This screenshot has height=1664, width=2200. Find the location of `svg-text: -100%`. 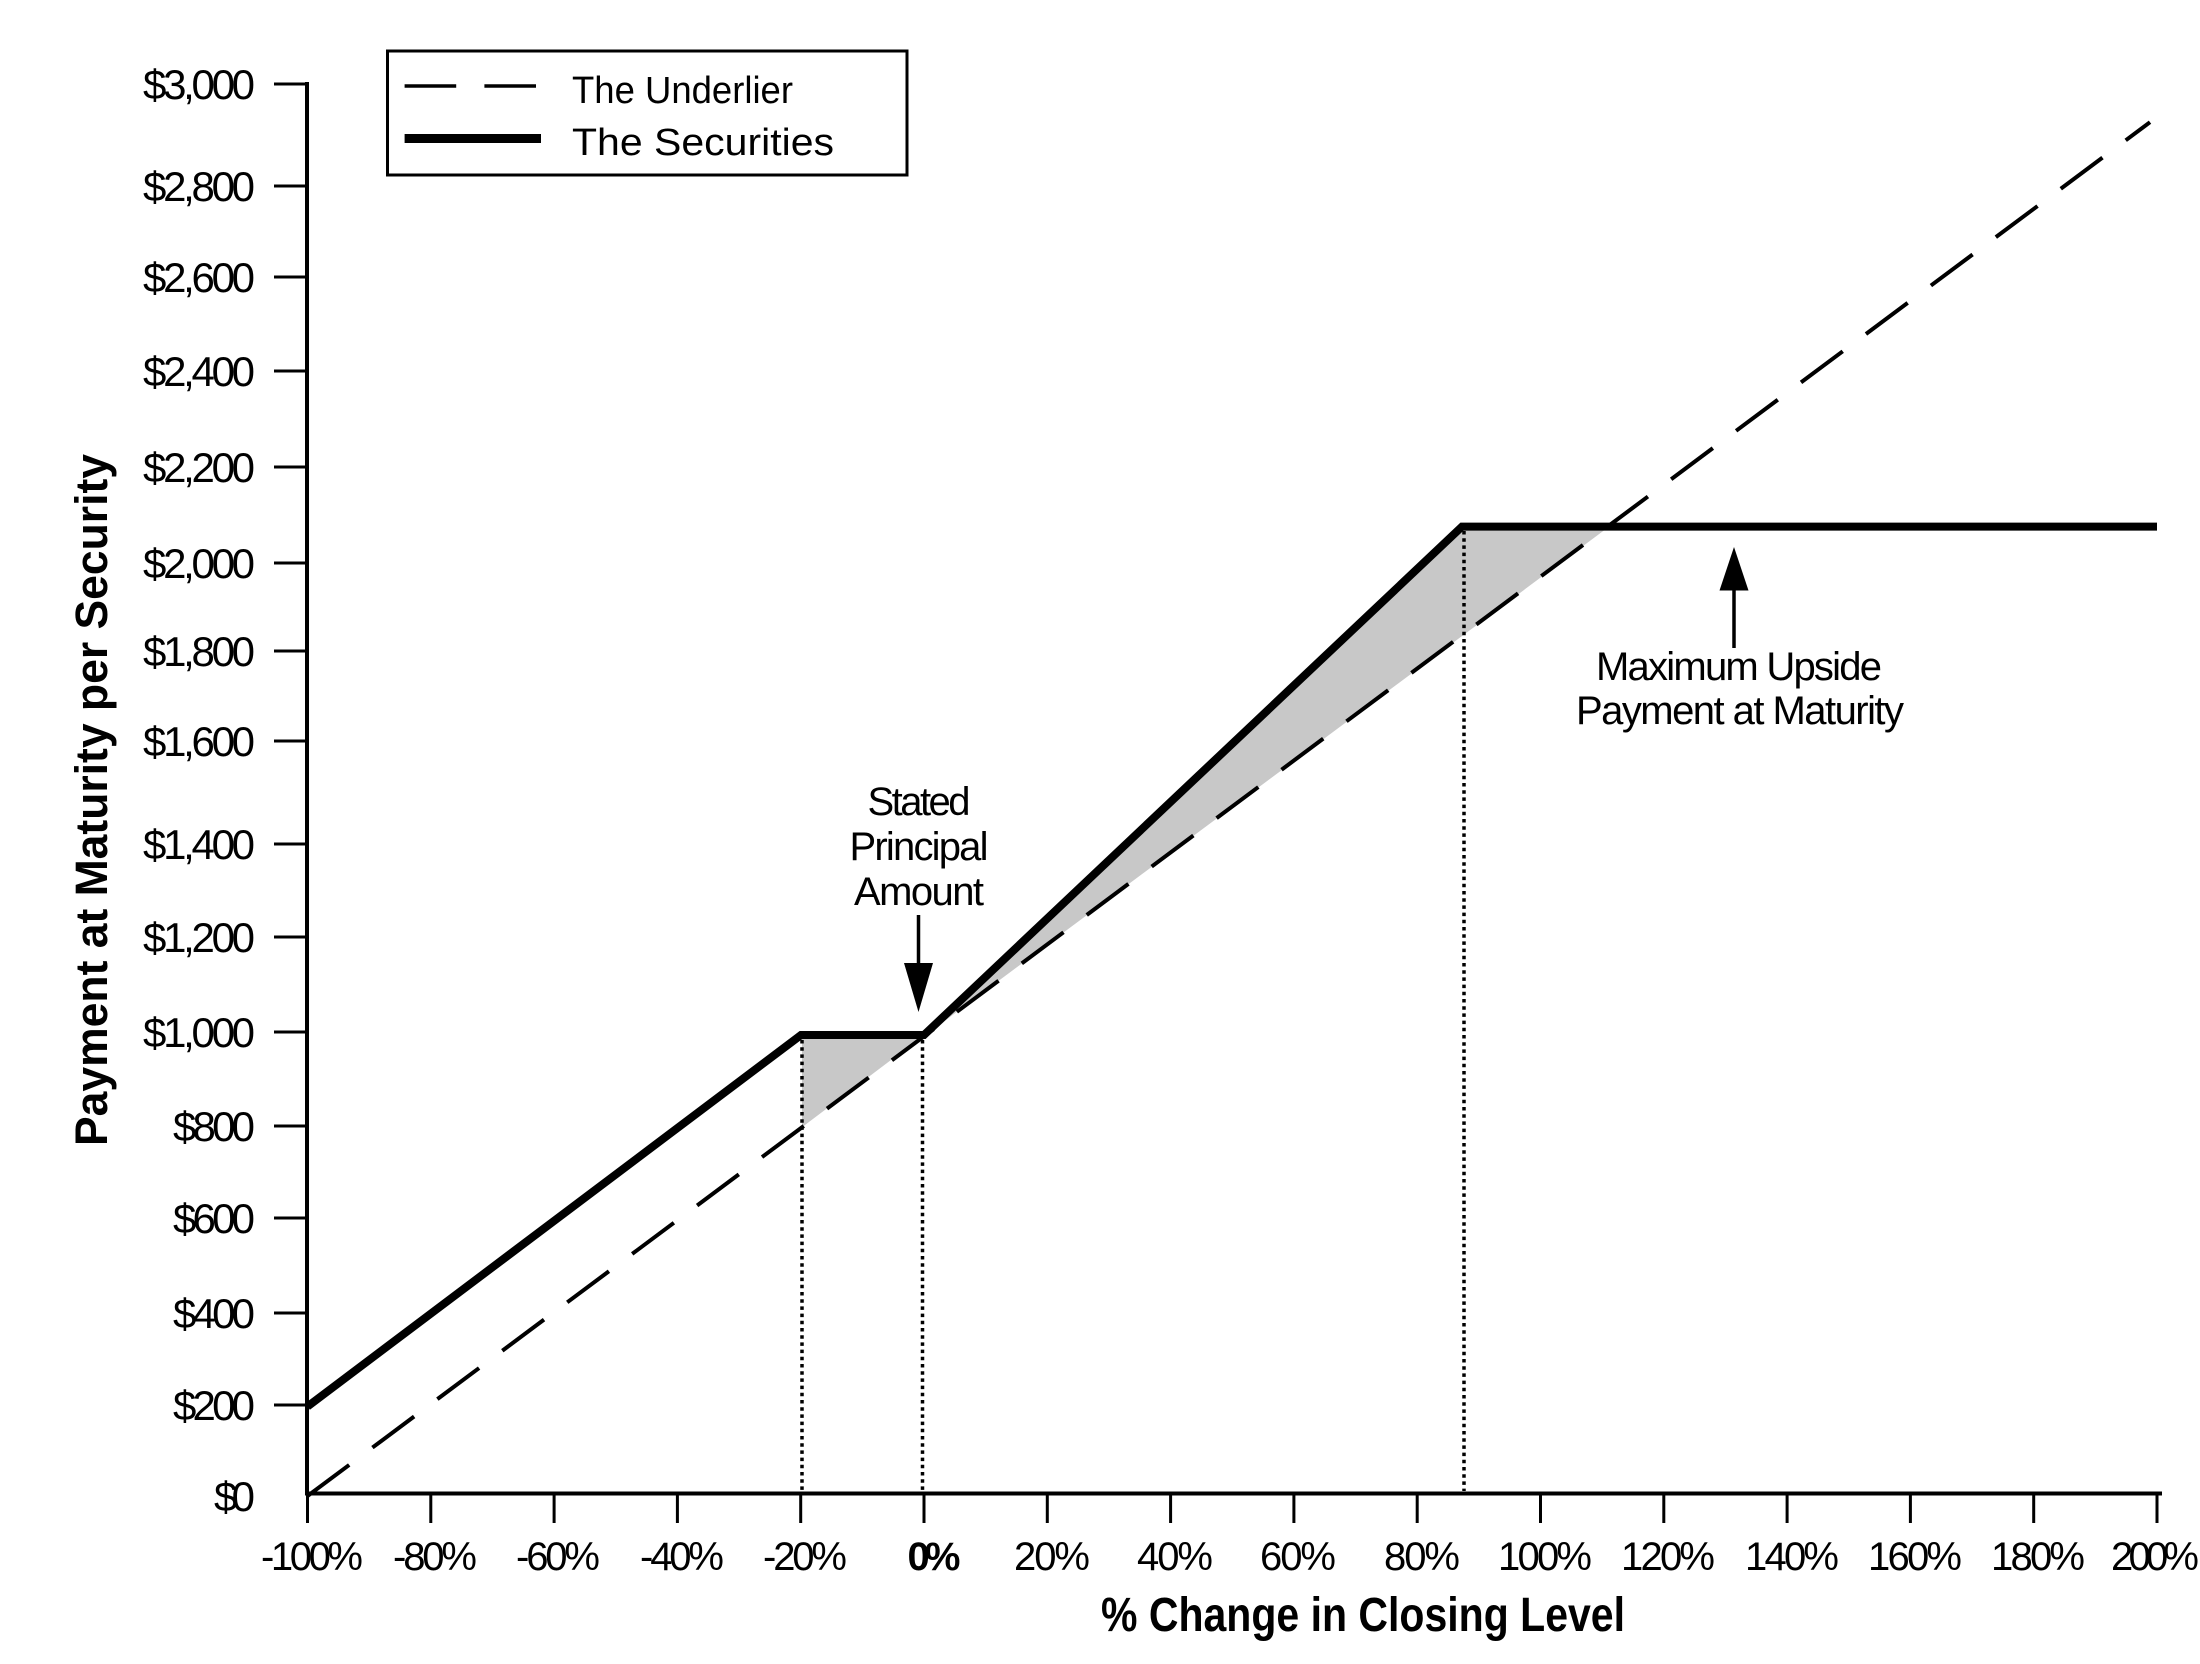

svg-text: -100% is located at coordinates (312, 1557).